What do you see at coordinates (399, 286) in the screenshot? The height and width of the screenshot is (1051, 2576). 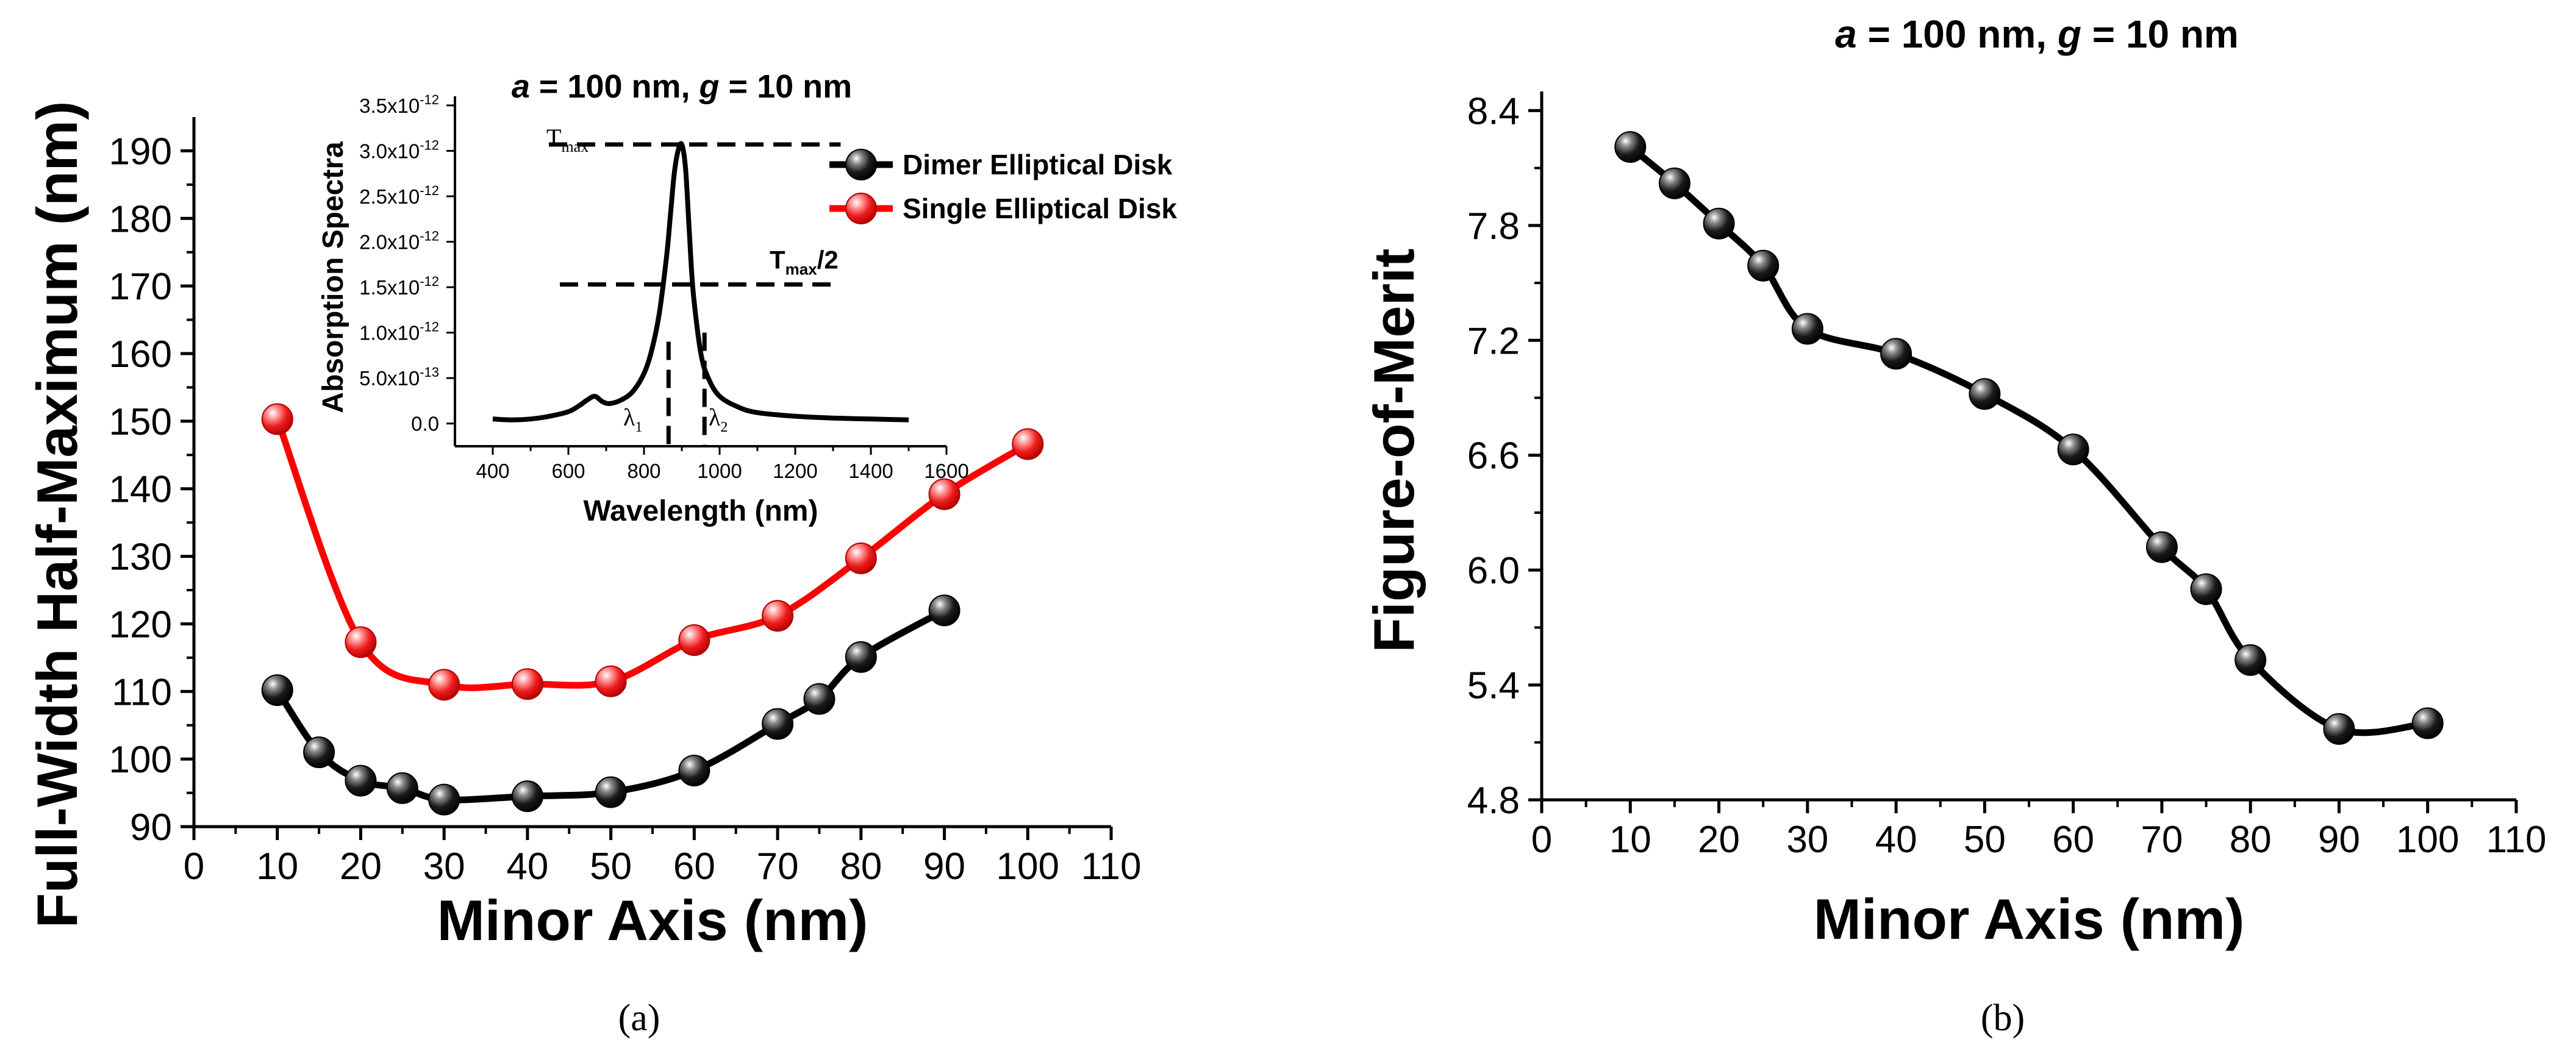 I see `inset-y-tick-label: 1.5x10⁻¹²` at bounding box center [399, 286].